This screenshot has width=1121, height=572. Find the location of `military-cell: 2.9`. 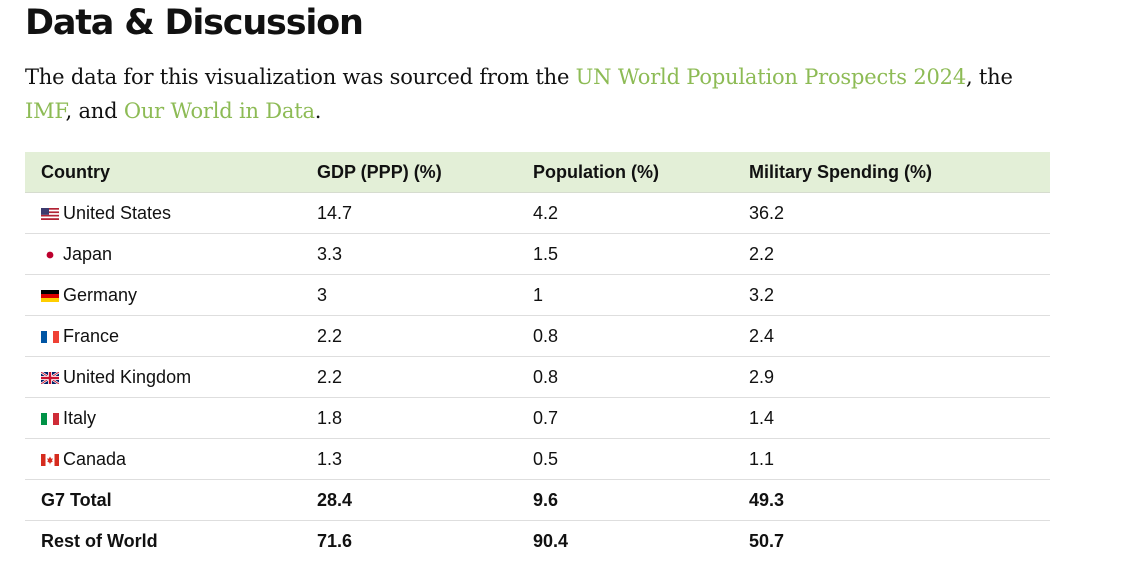

military-cell: 2.9 is located at coordinates (891, 377).